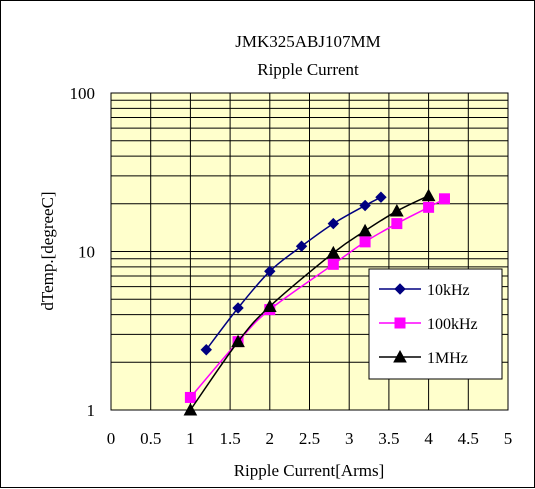  Describe the element at coordinates (91, 410) in the screenshot. I see `y-tick-label: 1` at that location.